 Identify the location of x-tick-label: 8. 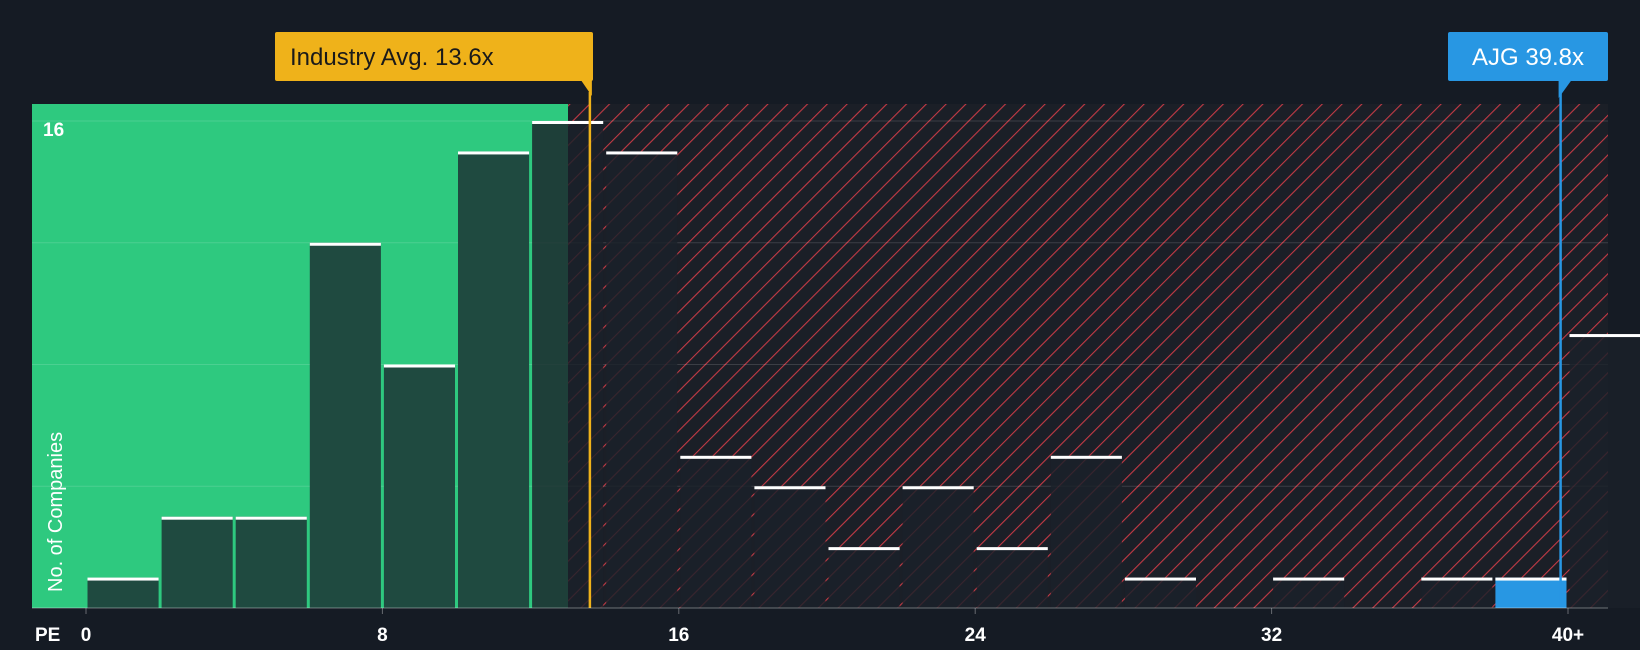
(382, 635).